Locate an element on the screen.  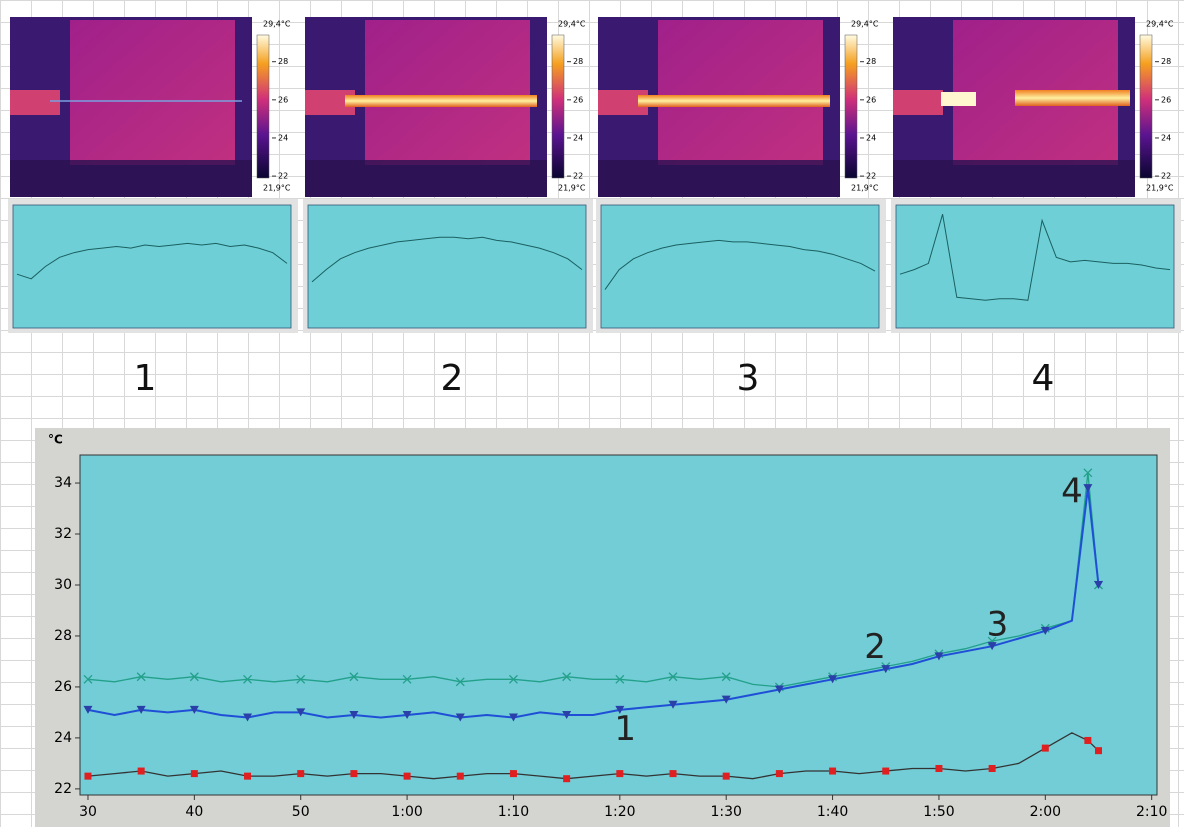
panel-number: 1 is located at coordinates (145, 378).